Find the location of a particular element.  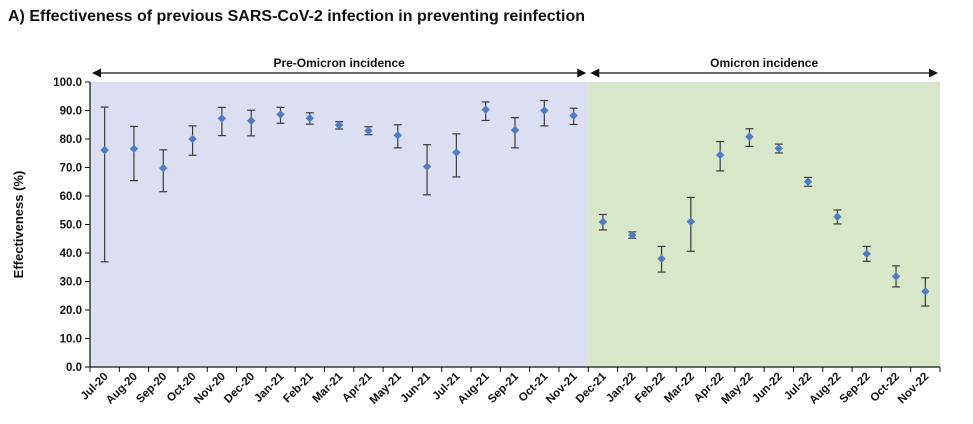

x-tick-label-17: Dec-21 is located at coordinates (592, 388).